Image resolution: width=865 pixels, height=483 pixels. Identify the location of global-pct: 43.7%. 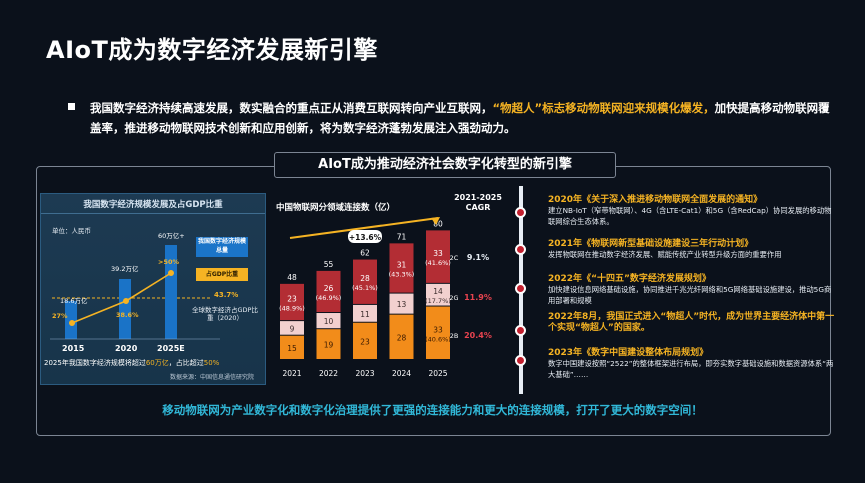
(226, 295).